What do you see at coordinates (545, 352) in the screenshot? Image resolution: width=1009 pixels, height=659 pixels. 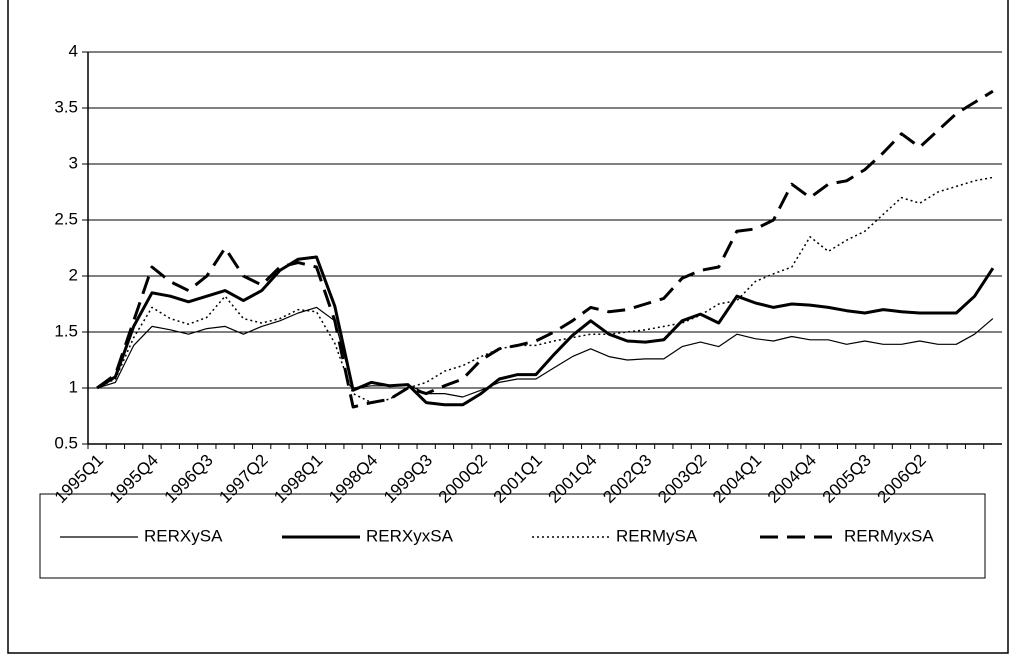 I see `series-line` at bounding box center [545, 352].